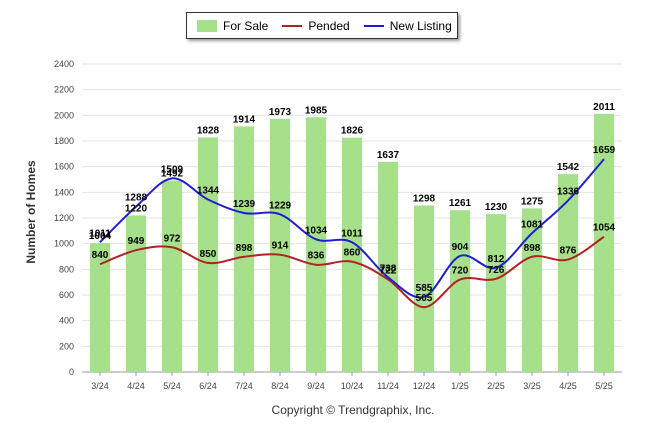  Describe the element at coordinates (604, 228) in the screenshot. I see `line-data-label: 1054` at that location.